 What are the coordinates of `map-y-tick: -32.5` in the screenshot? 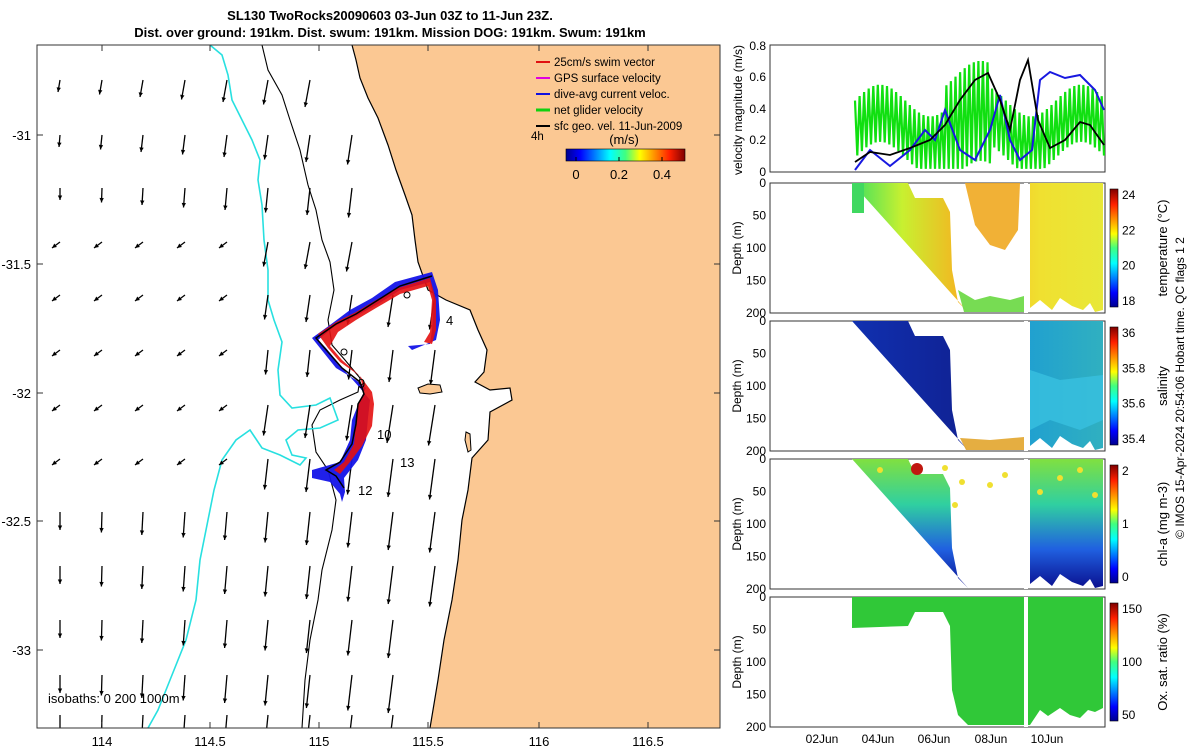 It's located at (16, 521).